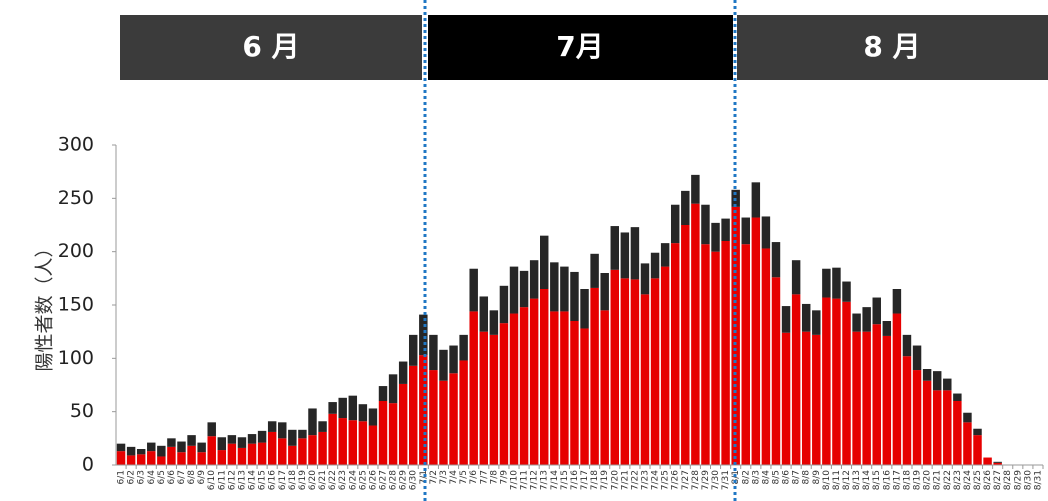  I want to click on x-tick-label: 7/24, so click(656, 480).